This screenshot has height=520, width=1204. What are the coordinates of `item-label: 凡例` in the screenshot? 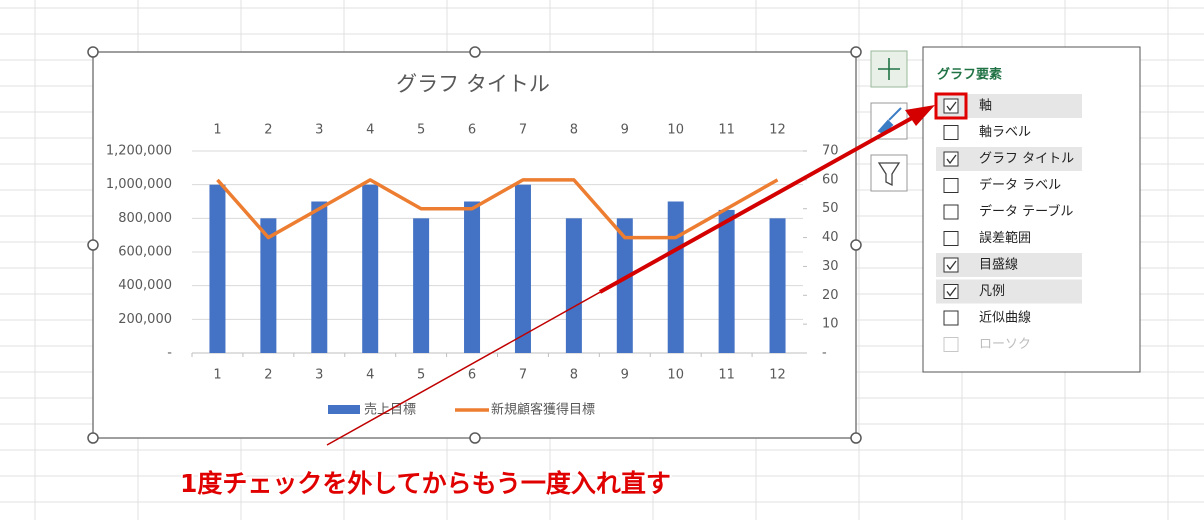 It's located at (992, 291).